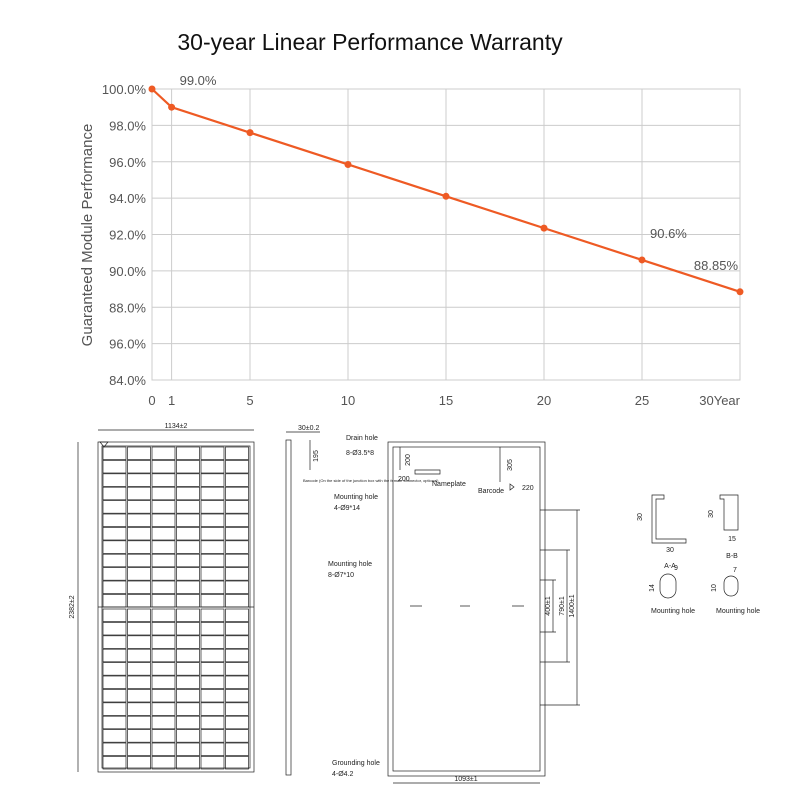  I want to click on label: 790±1, so click(562, 606).